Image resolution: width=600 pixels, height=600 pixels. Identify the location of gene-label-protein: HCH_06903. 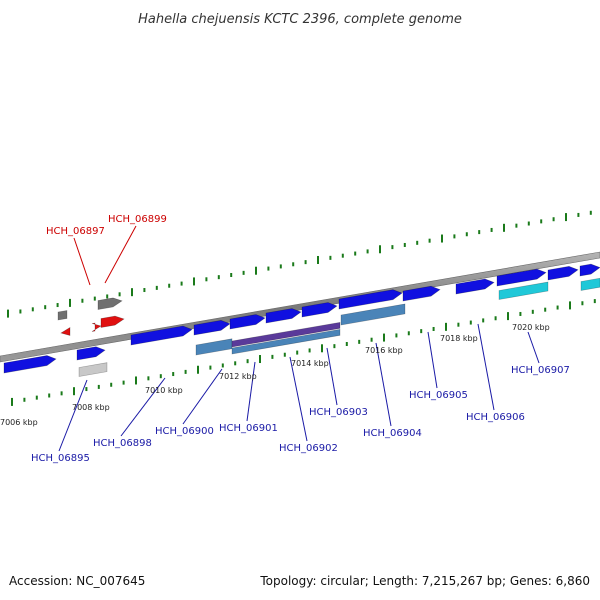
(338, 412).